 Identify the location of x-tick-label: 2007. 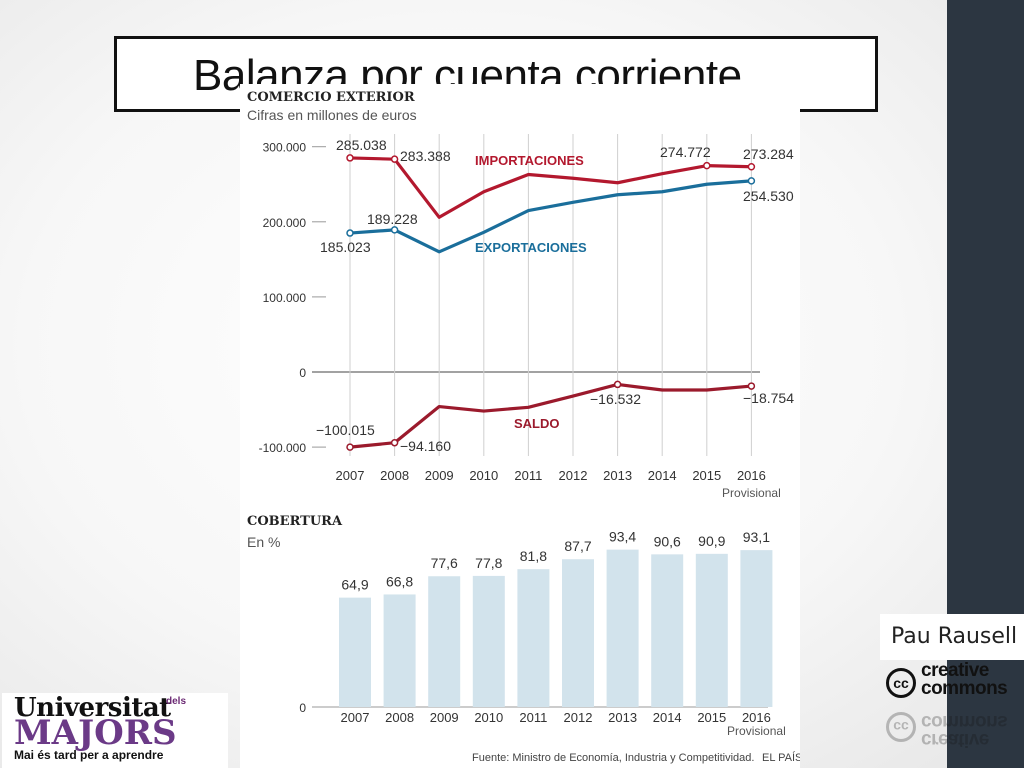
(350, 475).